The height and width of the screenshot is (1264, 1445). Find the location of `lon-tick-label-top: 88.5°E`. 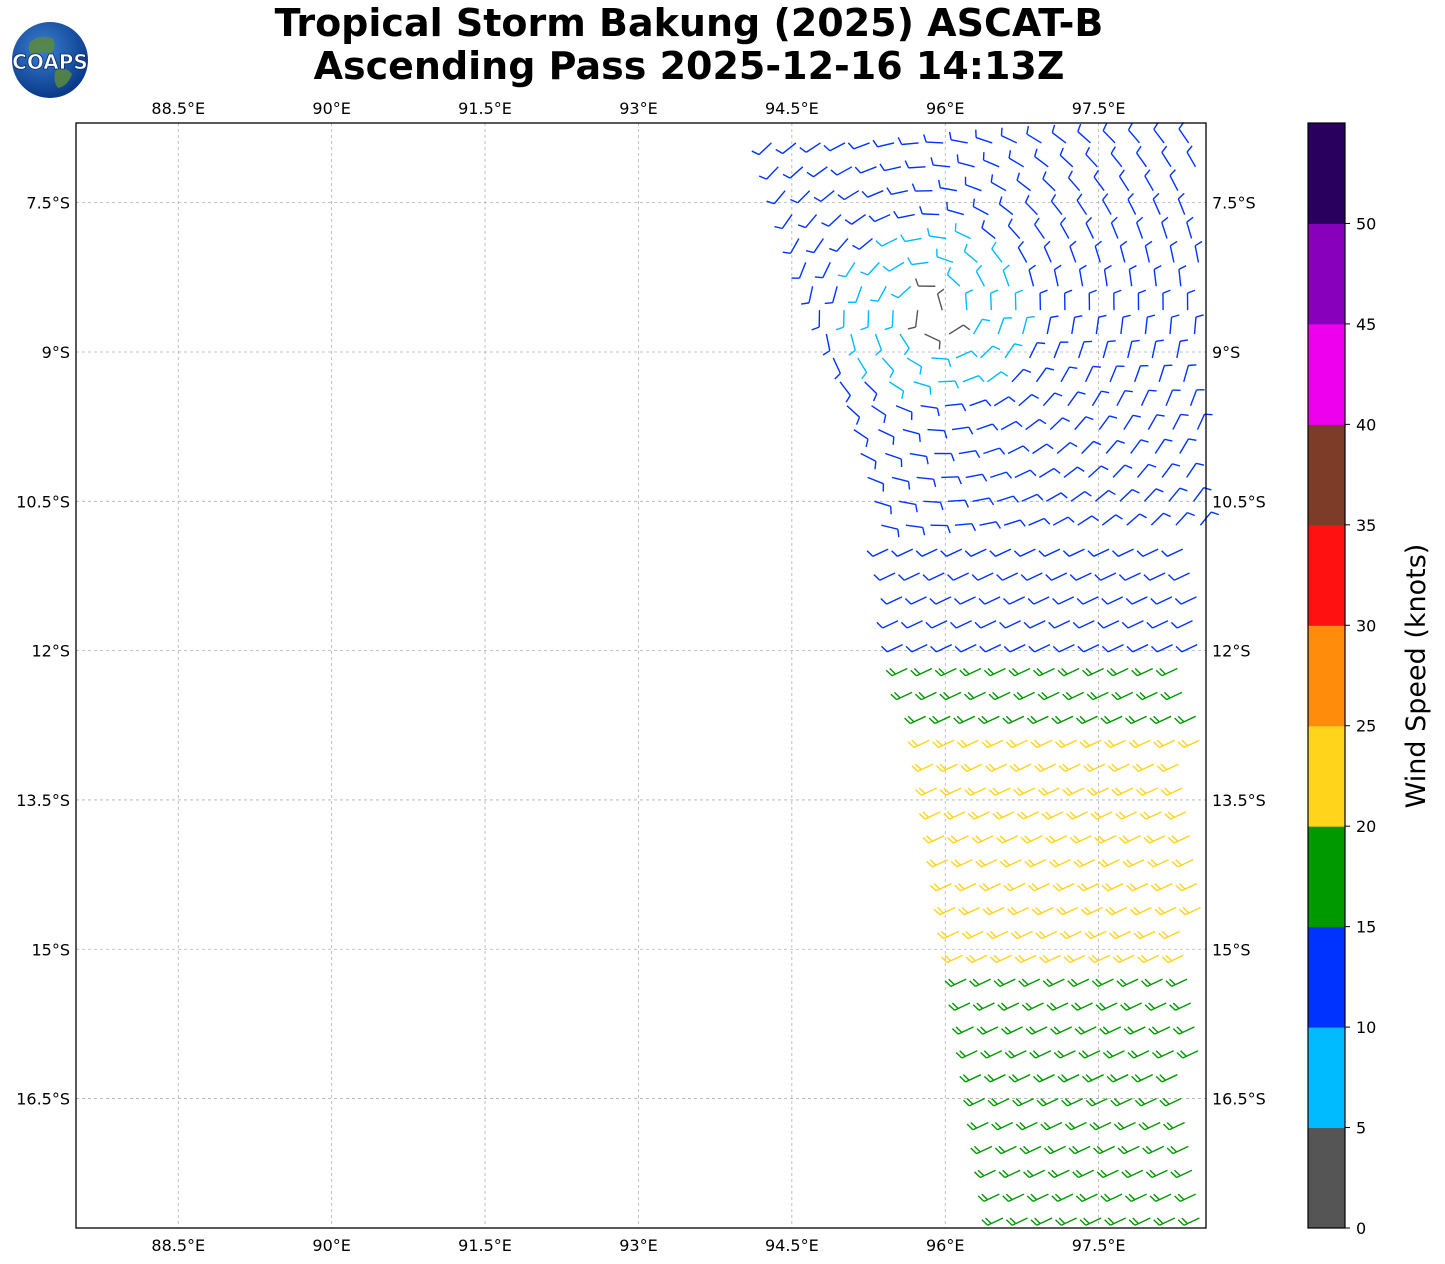

lon-tick-label-top: 88.5°E is located at coordinates (178, 108).